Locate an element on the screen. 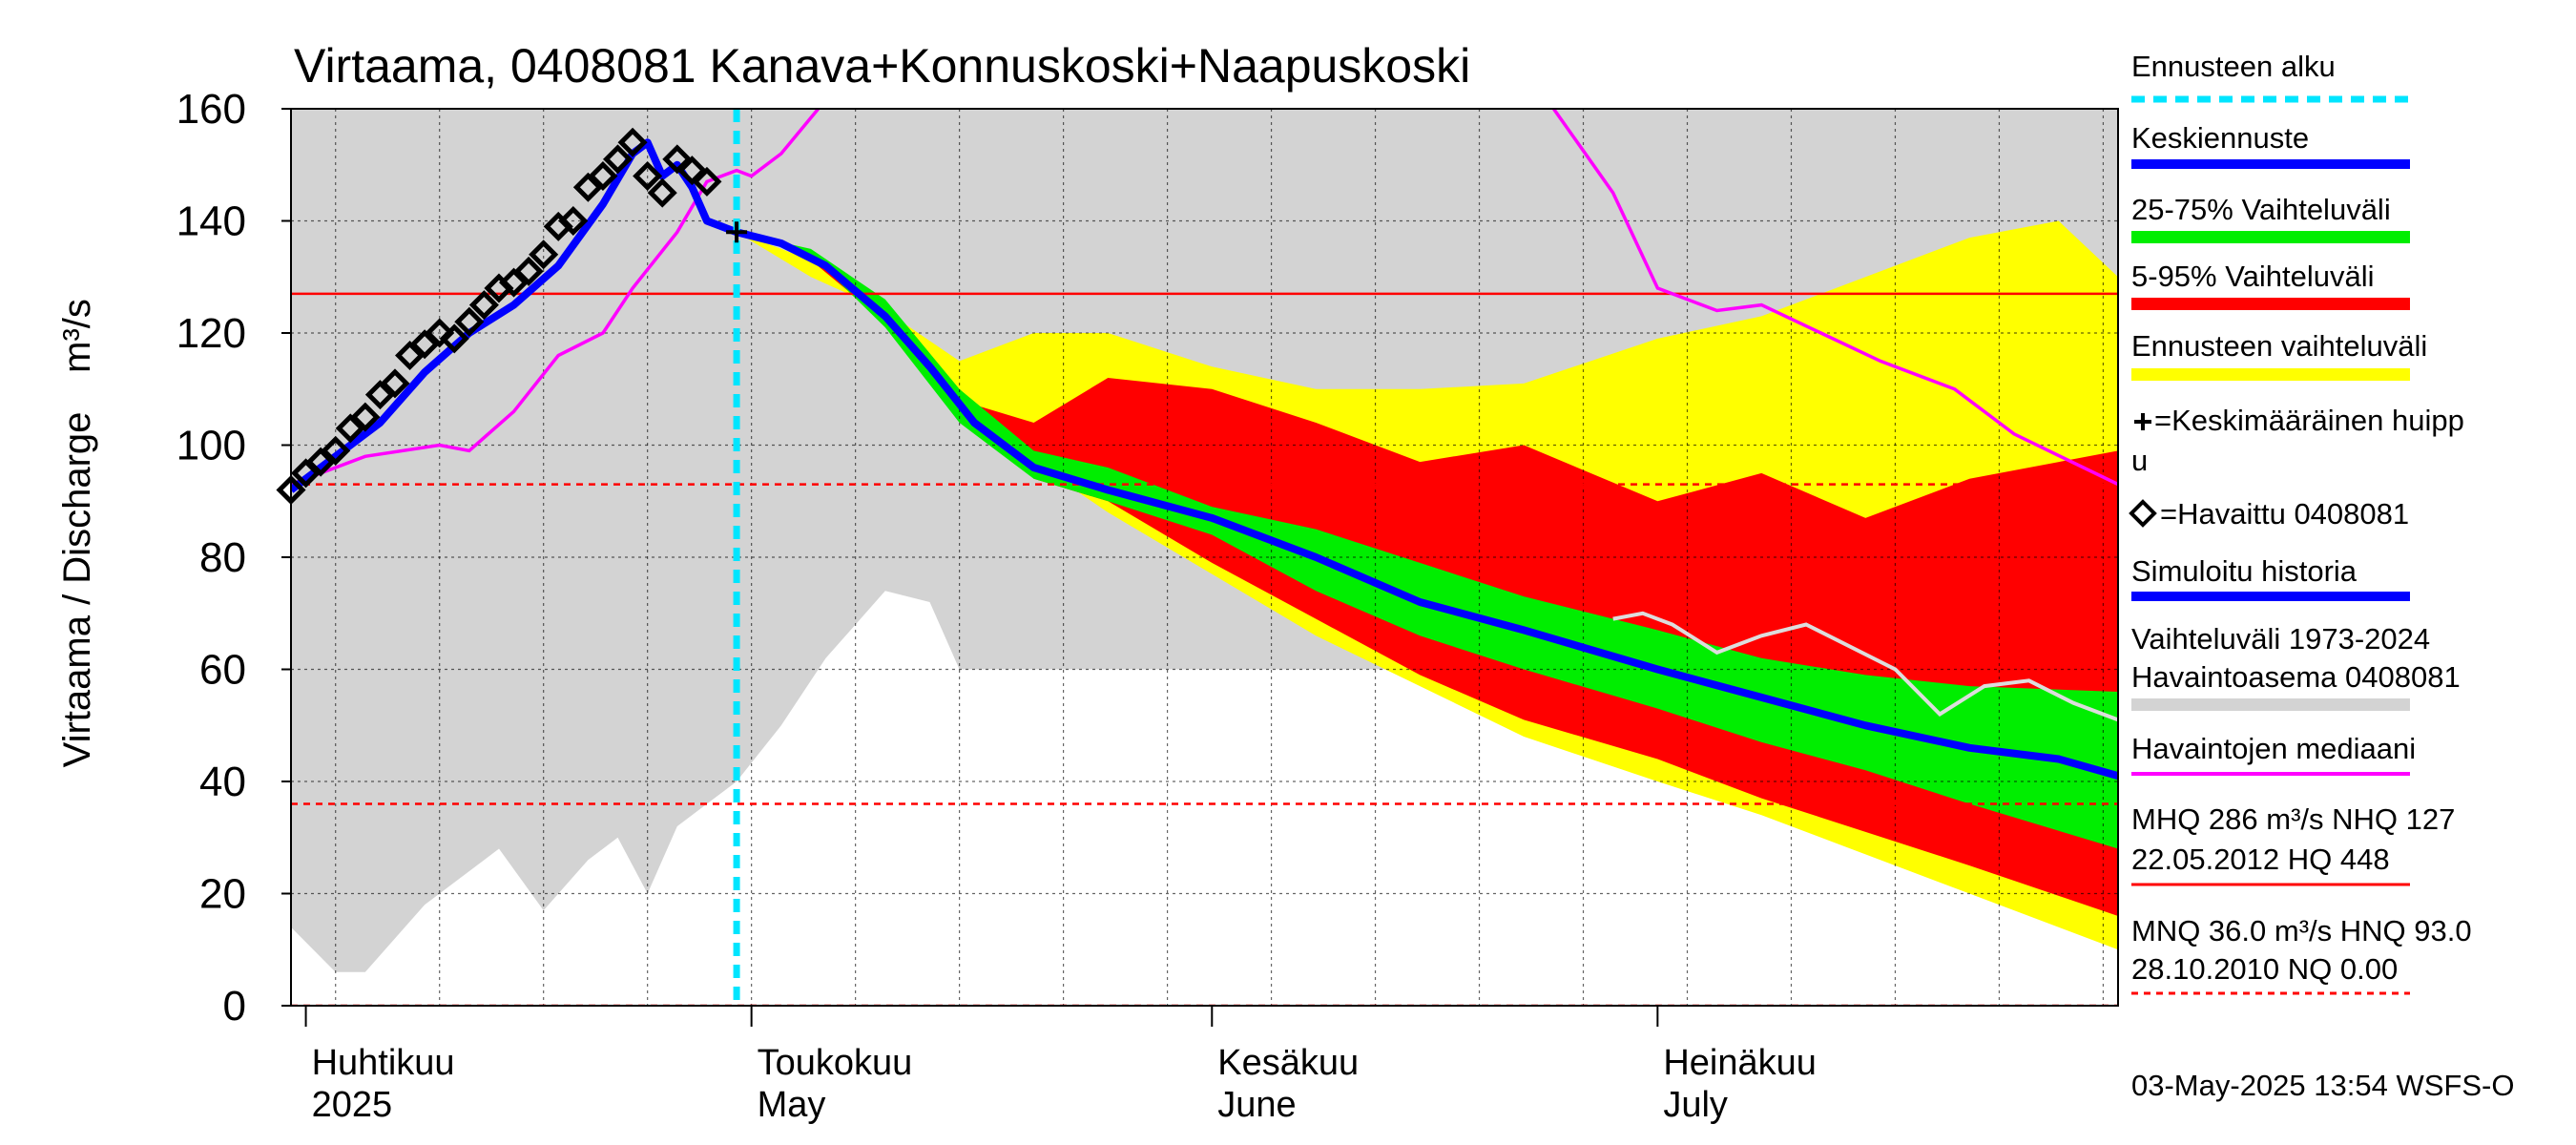  legend-label-p5-95: 5-95% Vaihteluväli is located at coordinates (2252, 276).